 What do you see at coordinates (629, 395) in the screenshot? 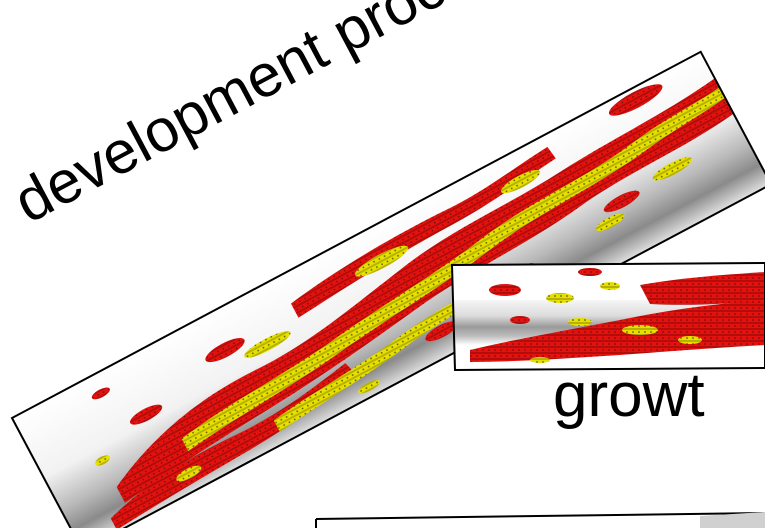
I see `caption-growth: growt` at bounding box center [629, 395].